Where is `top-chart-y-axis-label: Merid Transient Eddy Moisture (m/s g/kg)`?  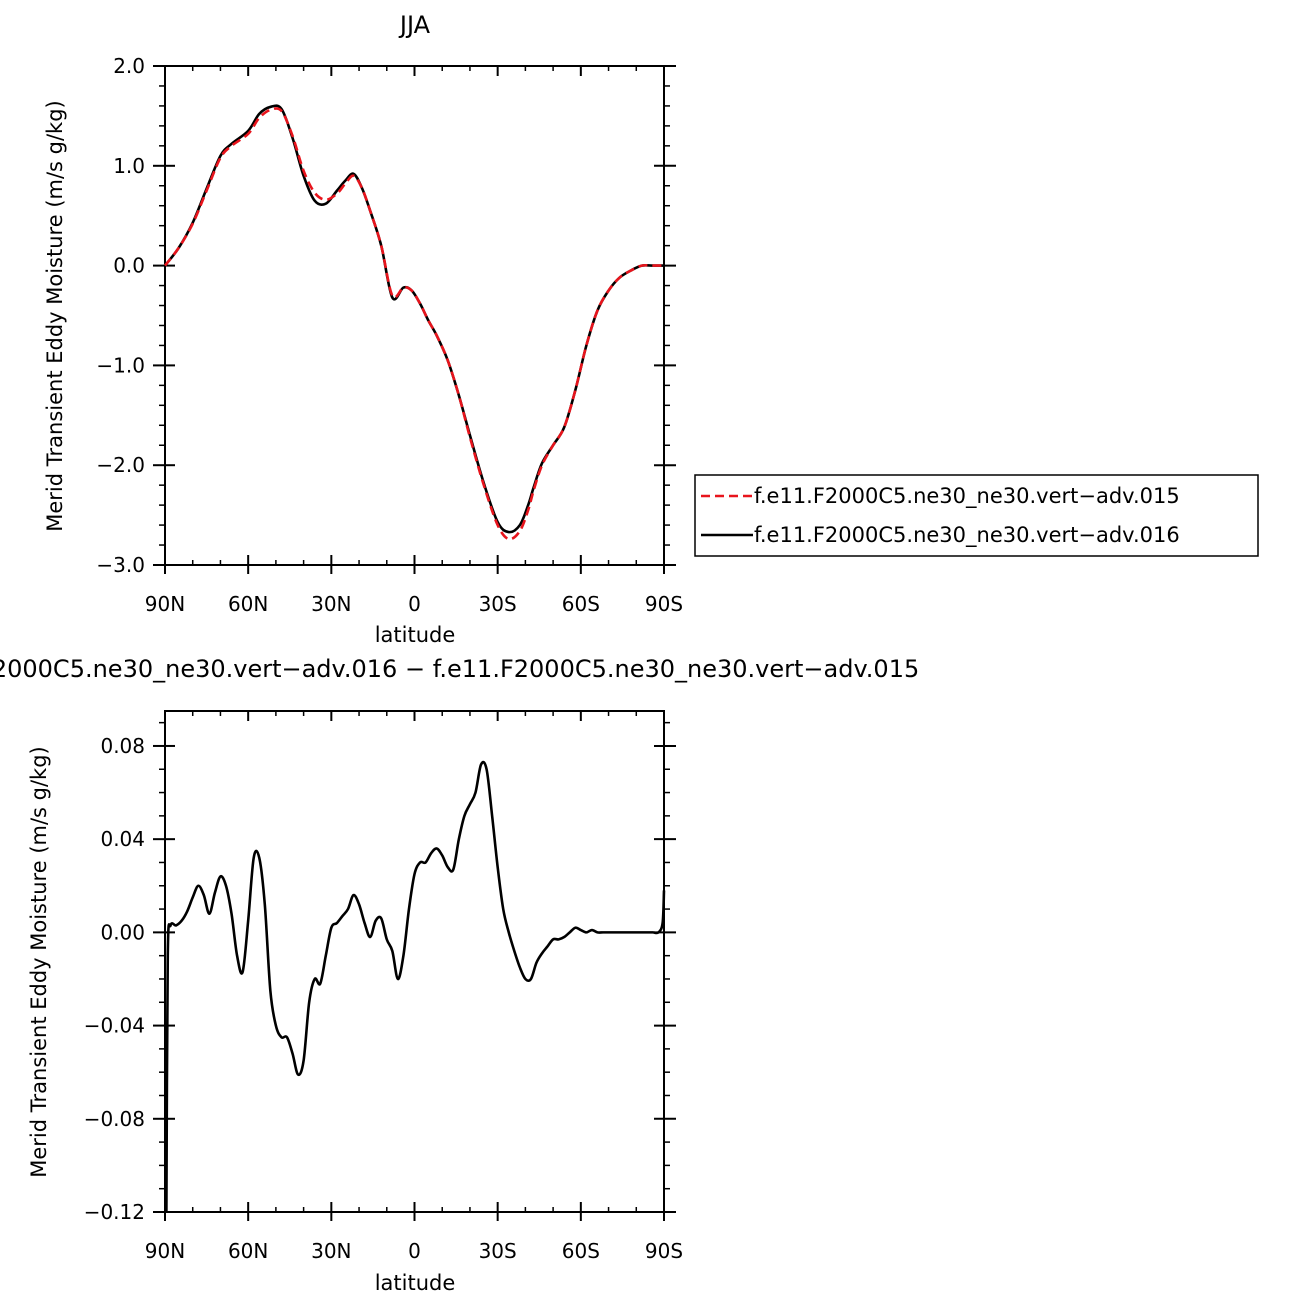
top-chart-y-axis-label: Merid Transient Eddy Moisture (m/s g/kg) is located at coordinates (55, 316).